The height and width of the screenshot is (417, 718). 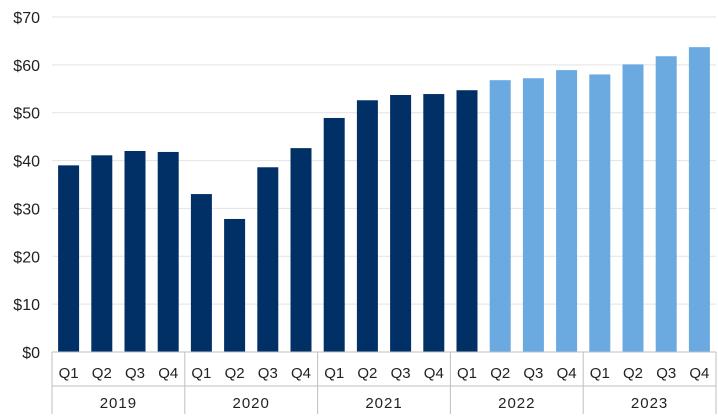 What do you see at coordinates (383, 403) in the screenshot?
I see `year-label: 2021` at bounding box center [383, 403].